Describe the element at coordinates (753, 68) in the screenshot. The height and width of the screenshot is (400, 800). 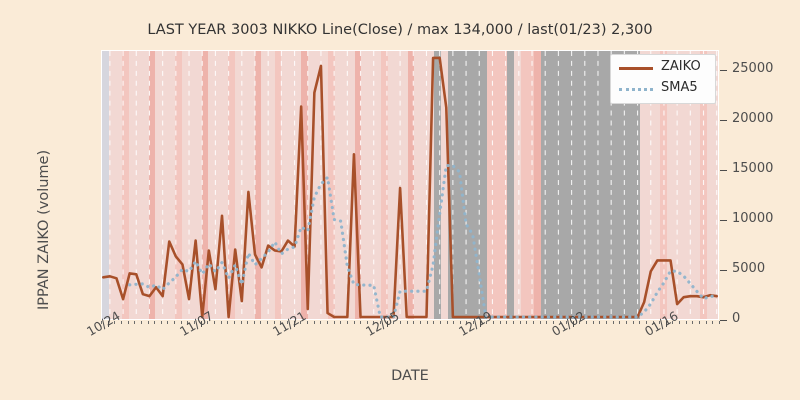
I see `y-tick-label: 25000` at that location.